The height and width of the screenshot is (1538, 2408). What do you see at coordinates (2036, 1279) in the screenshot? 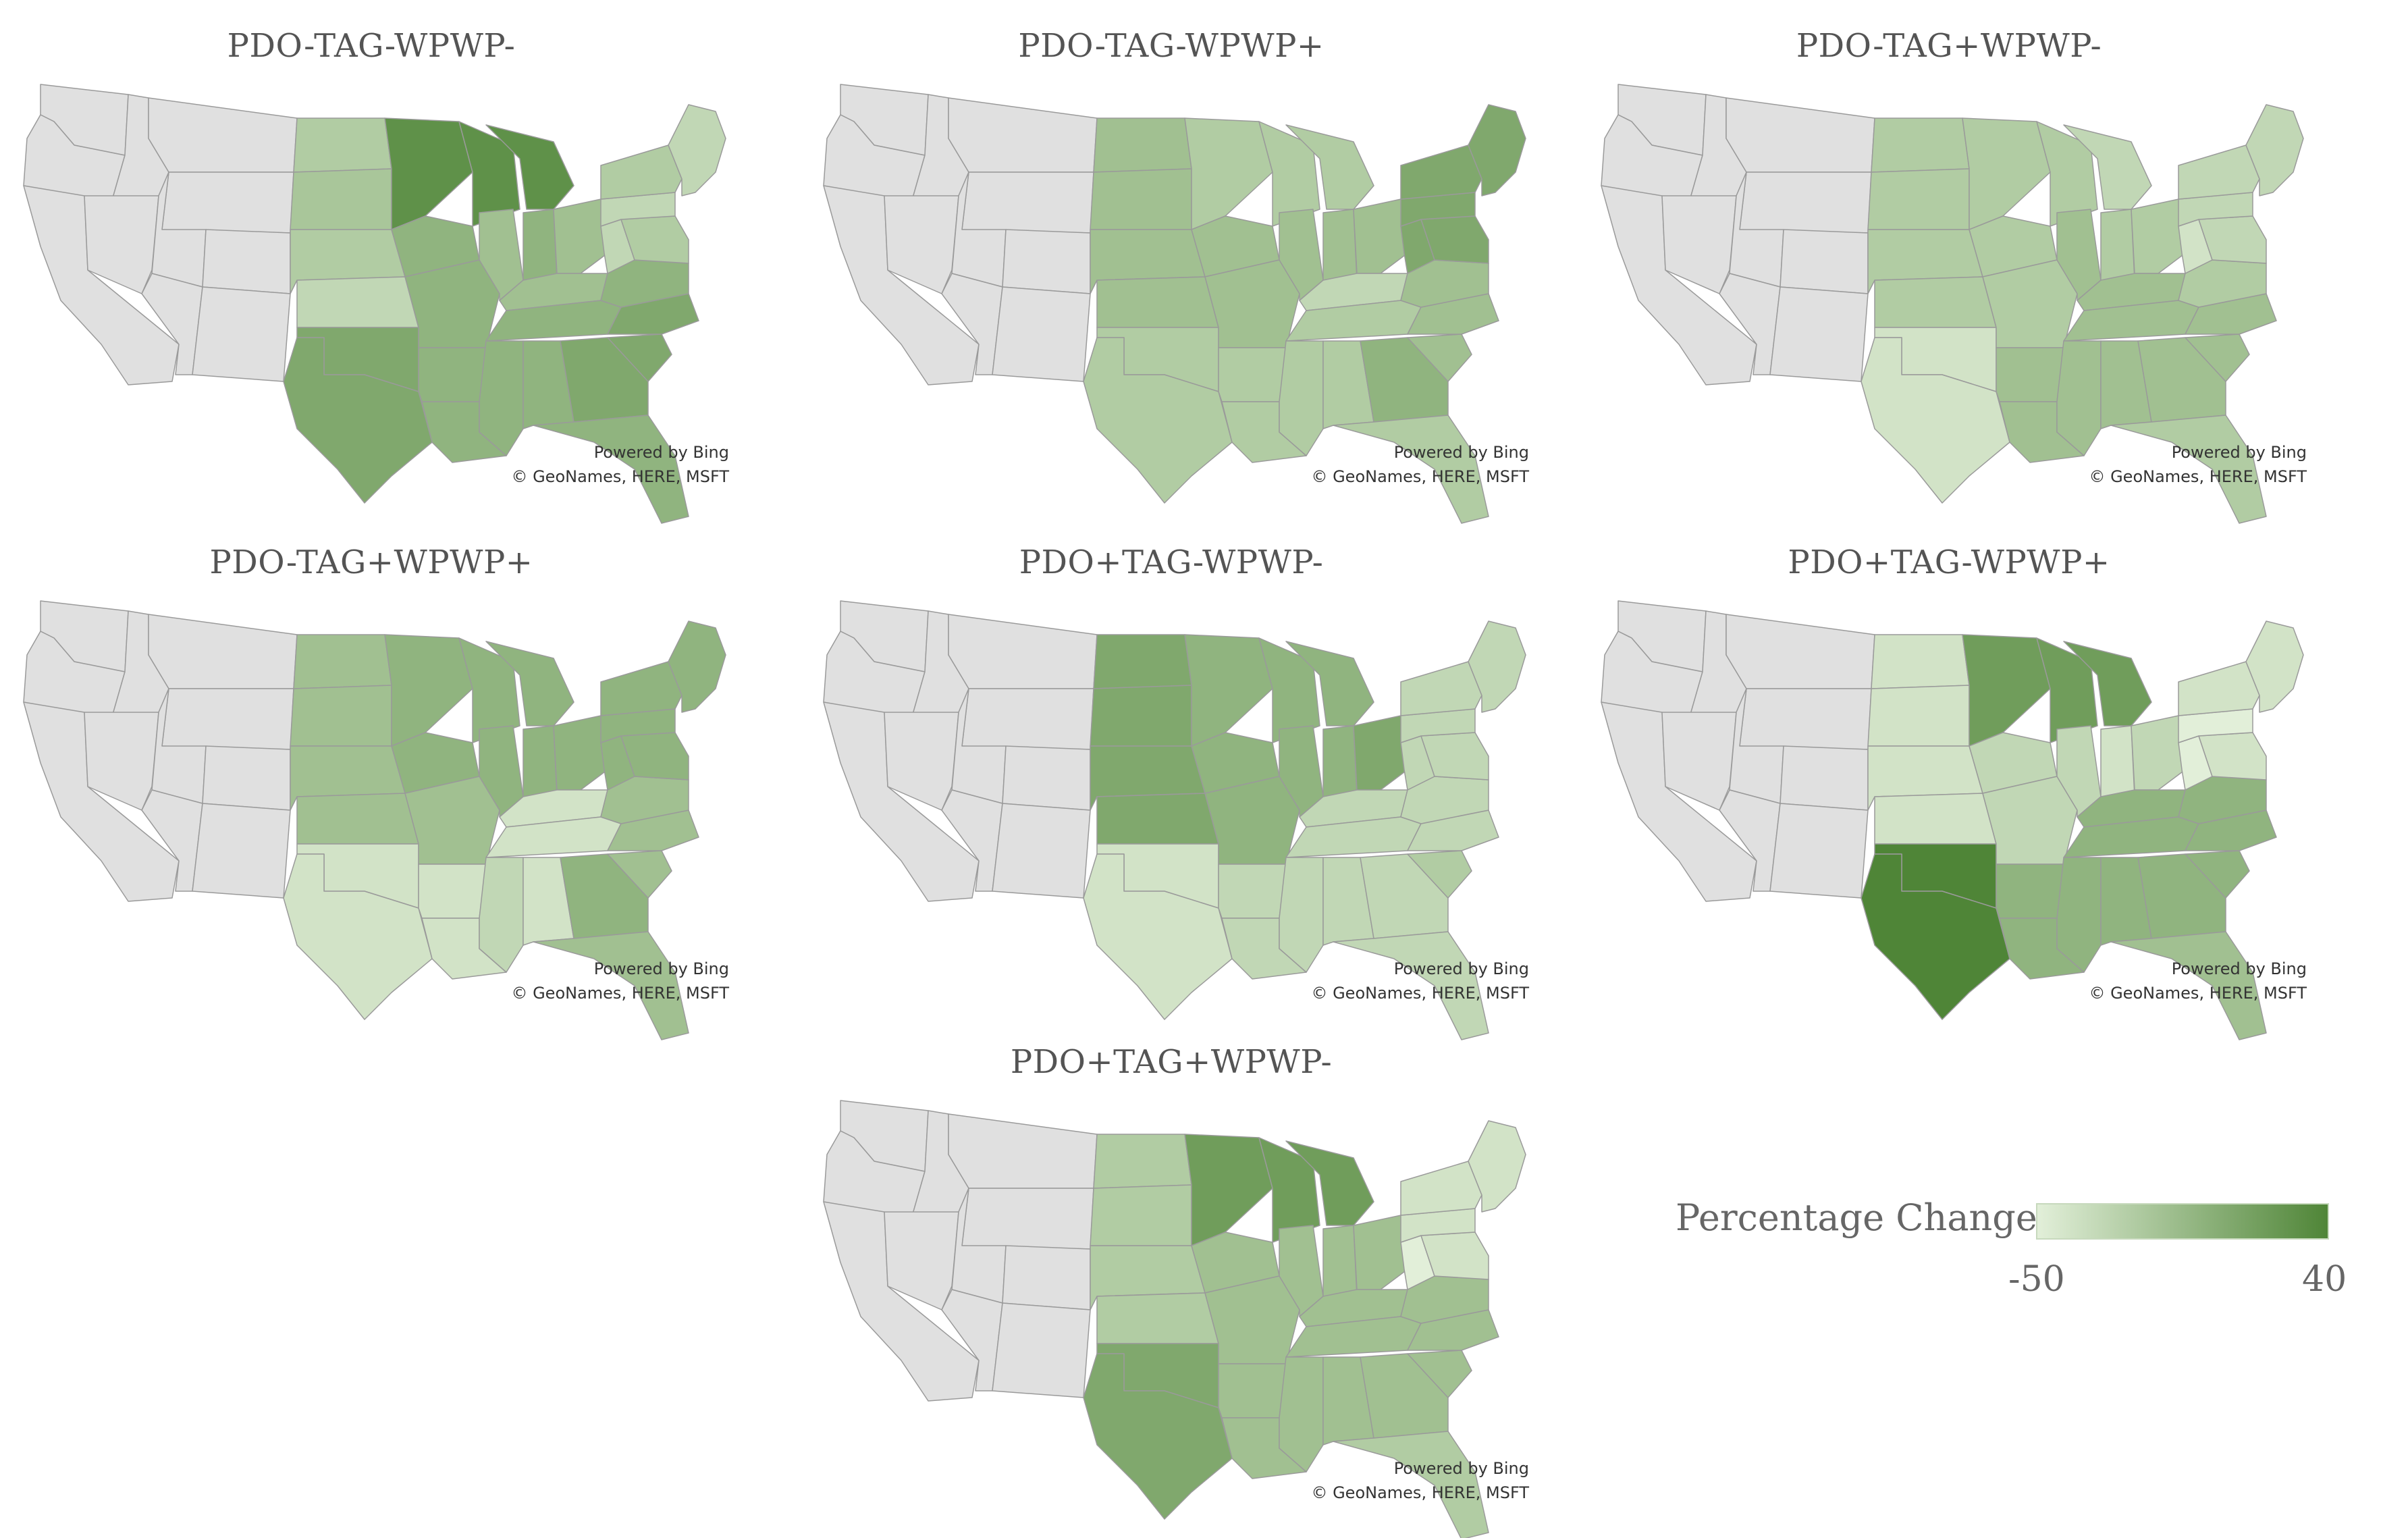
I see `legend-min-label: -50` at bounding box center [2036, 1279].